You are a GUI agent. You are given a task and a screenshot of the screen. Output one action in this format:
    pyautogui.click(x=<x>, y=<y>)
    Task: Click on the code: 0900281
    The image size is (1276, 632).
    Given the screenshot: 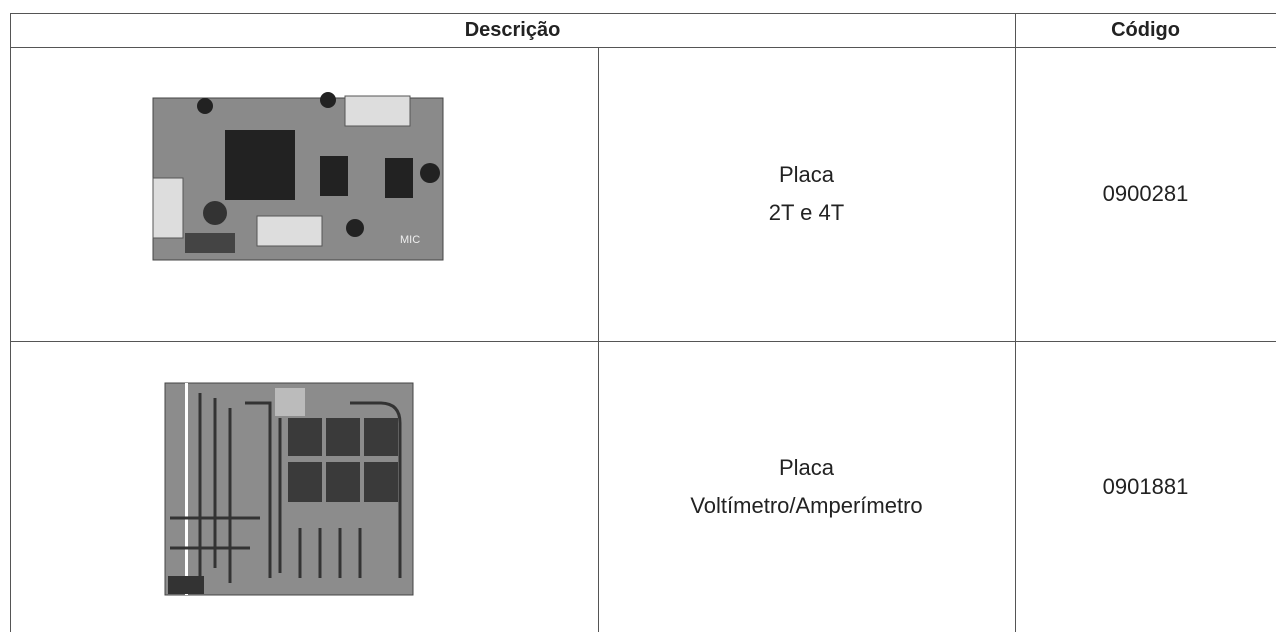 What is the action you would take?
    pyautogui.click(x=1145, y=193)
    